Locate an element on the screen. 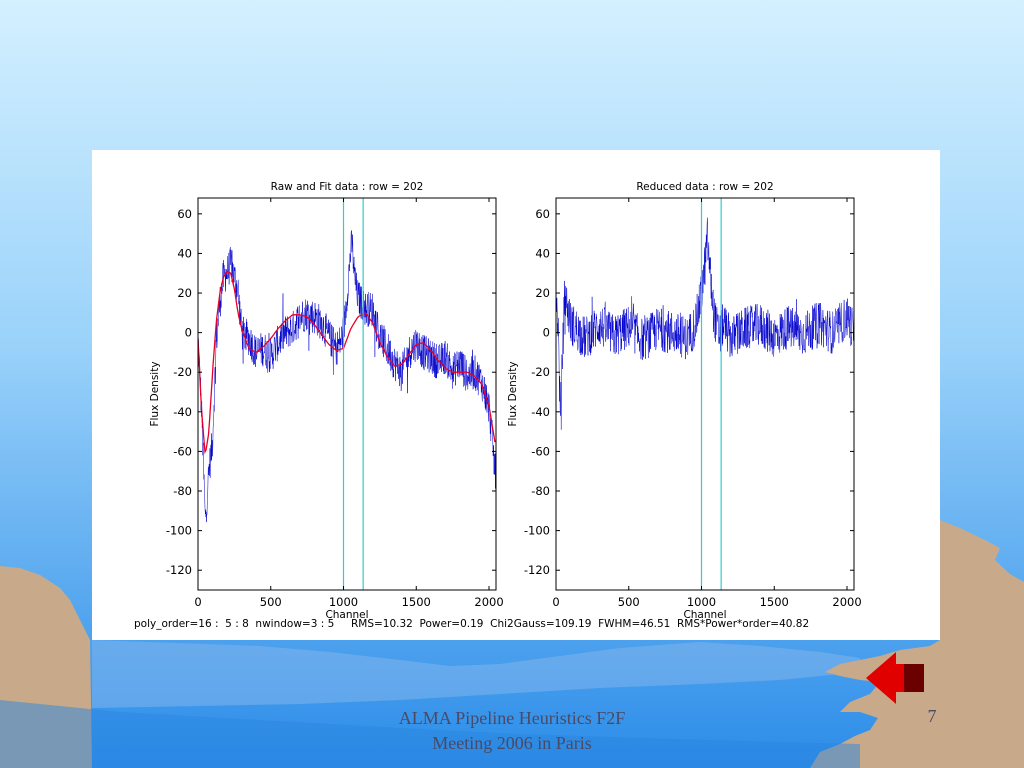 This screenshot has width=1024, height=768. page-number: 7 is located at coordinates (932, 716).